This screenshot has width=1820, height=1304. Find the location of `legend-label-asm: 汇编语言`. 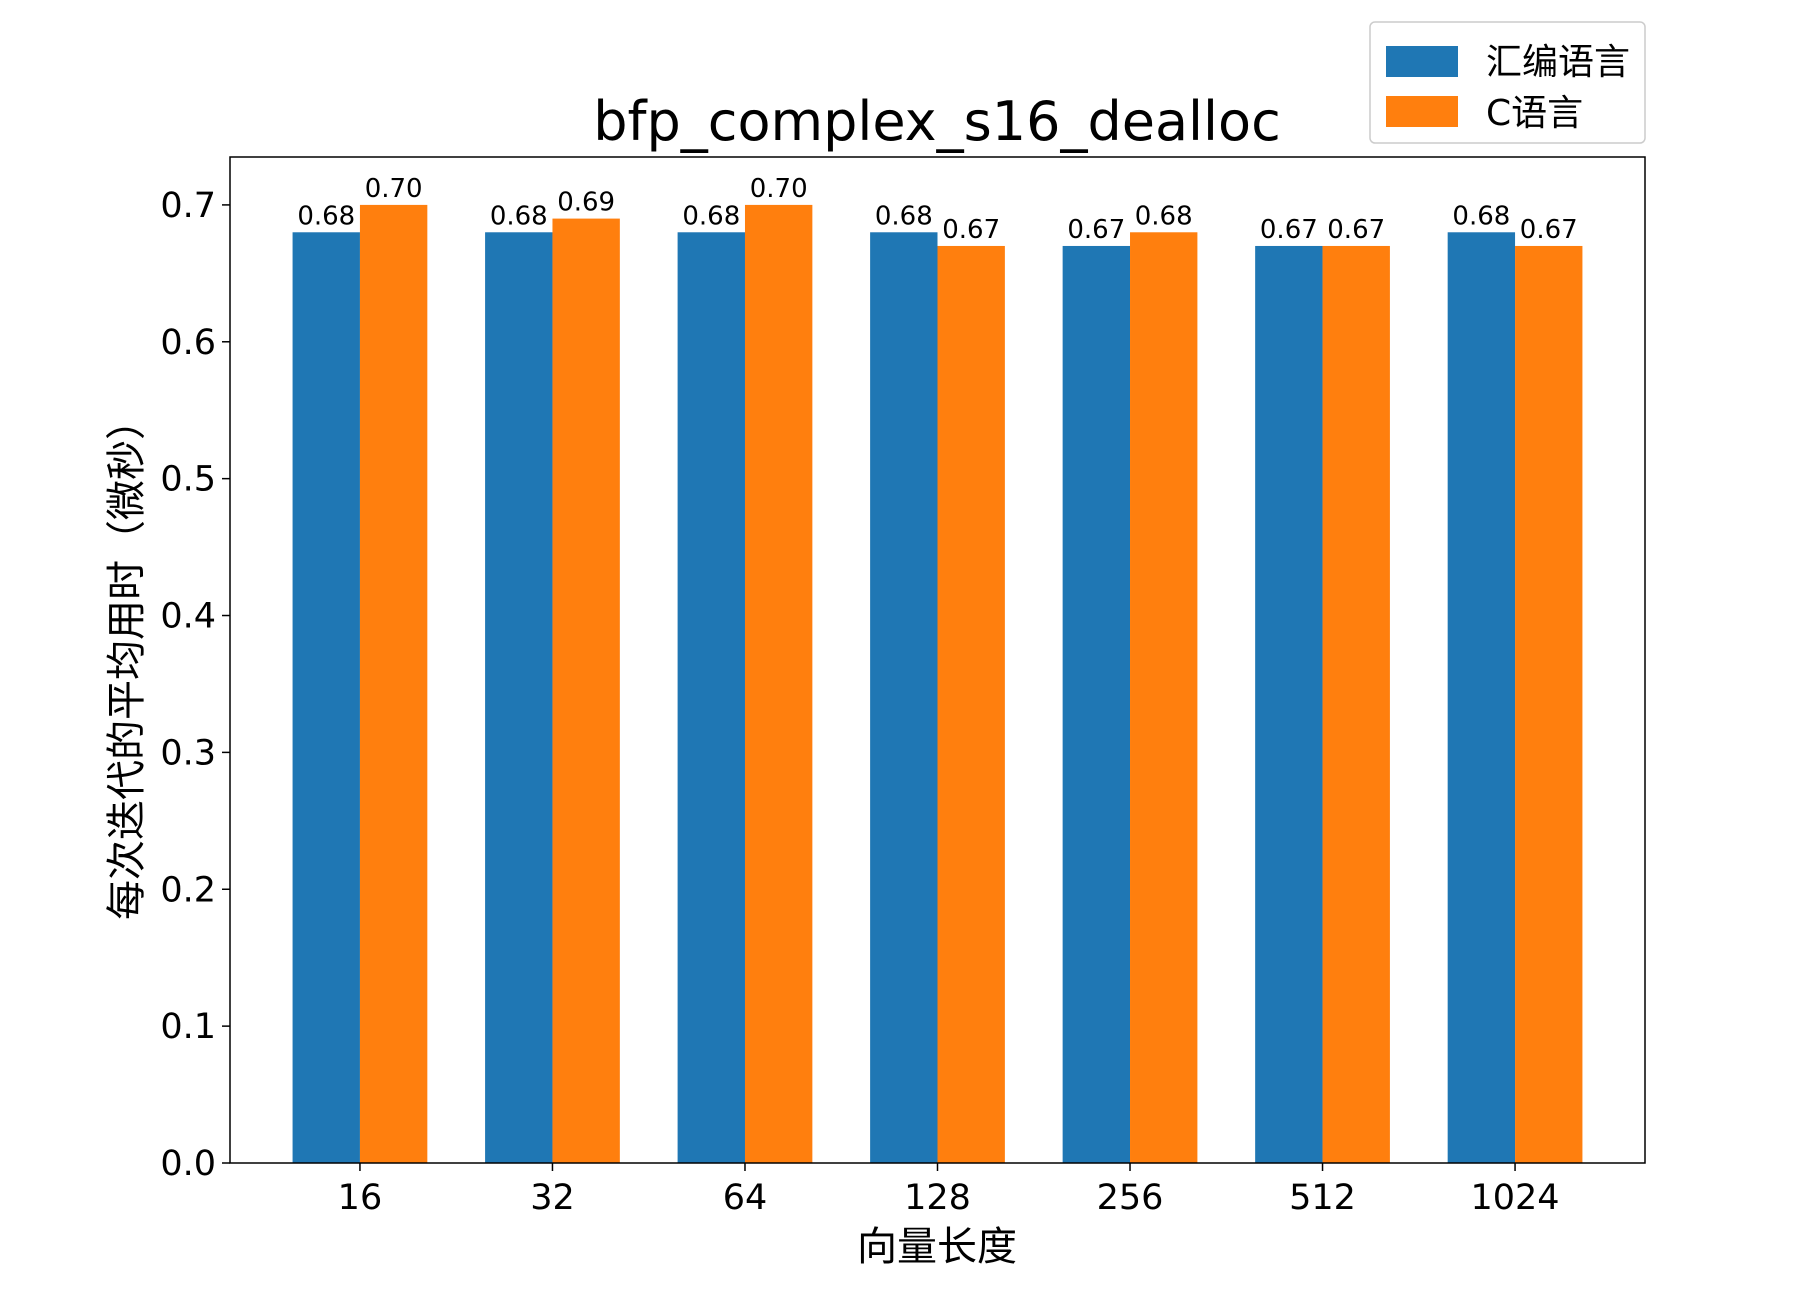

legend-label-asm: 汇编语言 is located at coordinates (1558, 62).